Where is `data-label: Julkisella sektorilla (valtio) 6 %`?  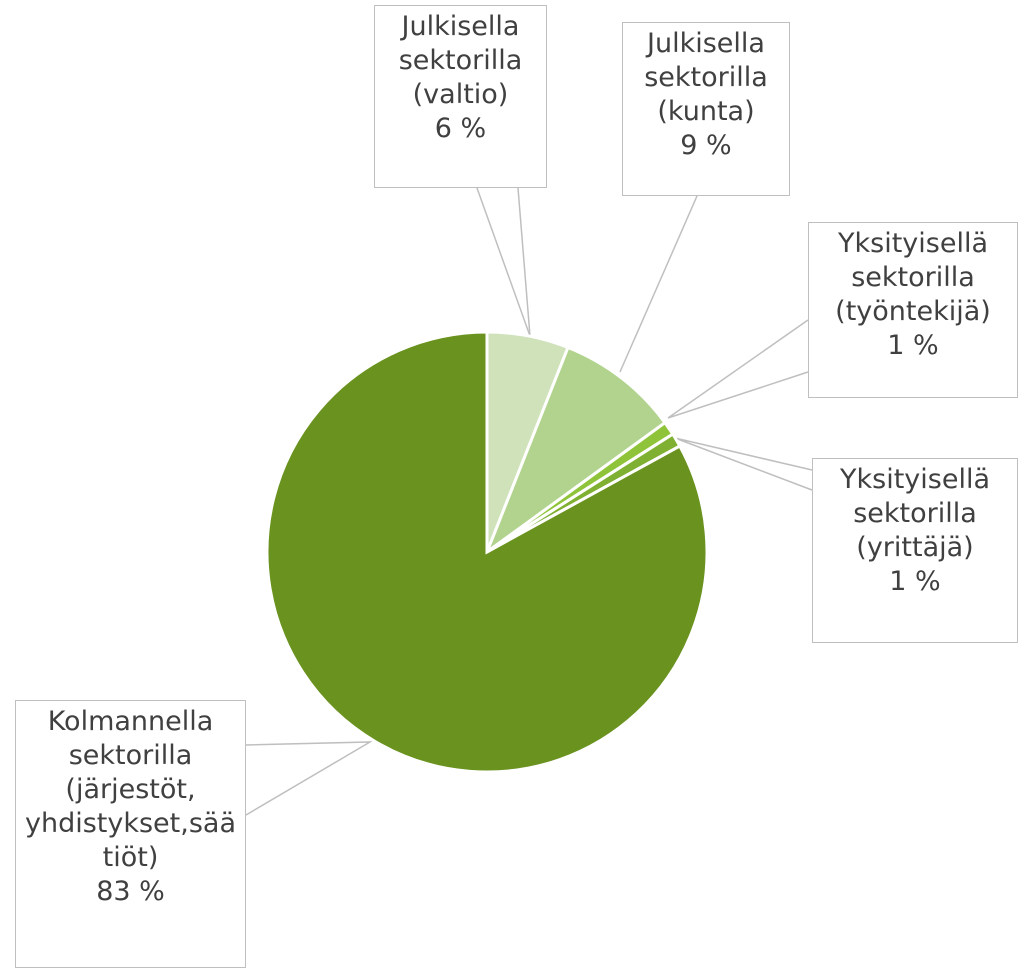 data-label: Julkisella sektorilla (valtio) 6 % is located at coordinates (460, 96).